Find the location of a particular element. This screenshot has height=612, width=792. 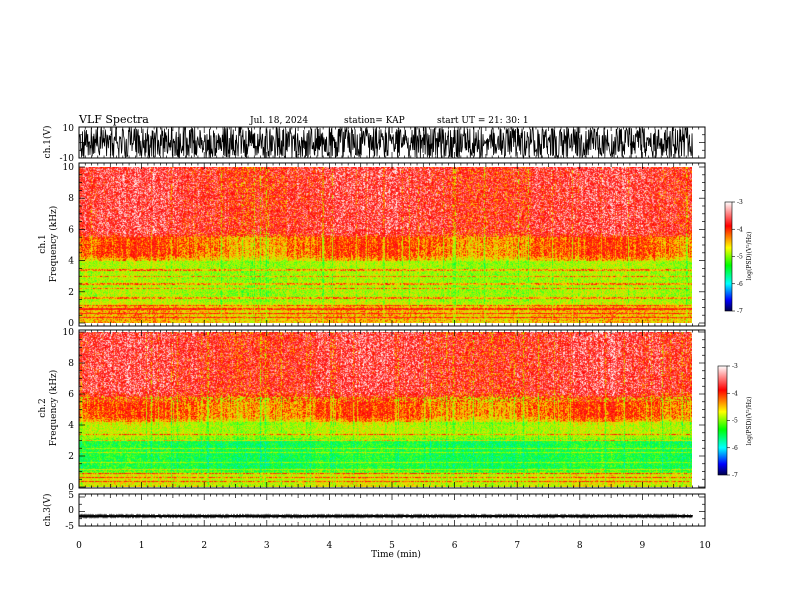

ch1-waveform-line is located at coordinates (385, 143).